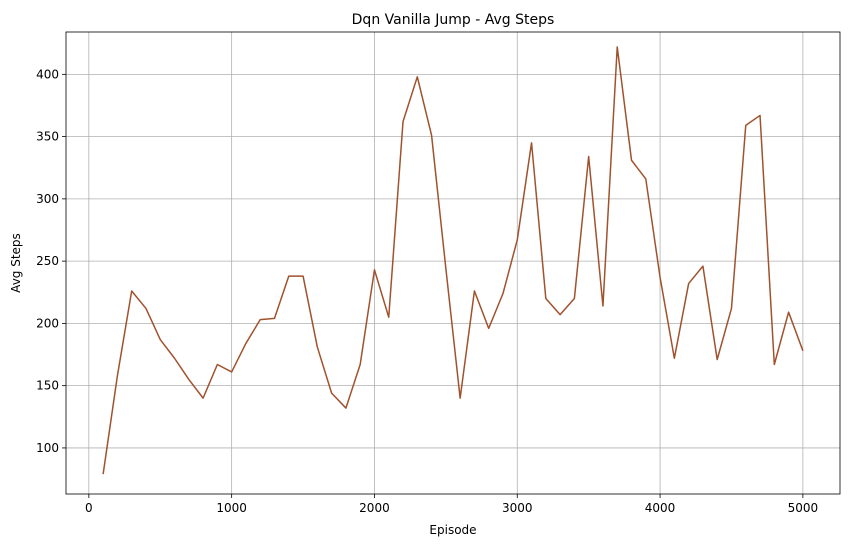  What do you see at coordinates (47, 199) in the screenshot?
I see `y-tick-label-4: 300` at bounding box center [47, 199].